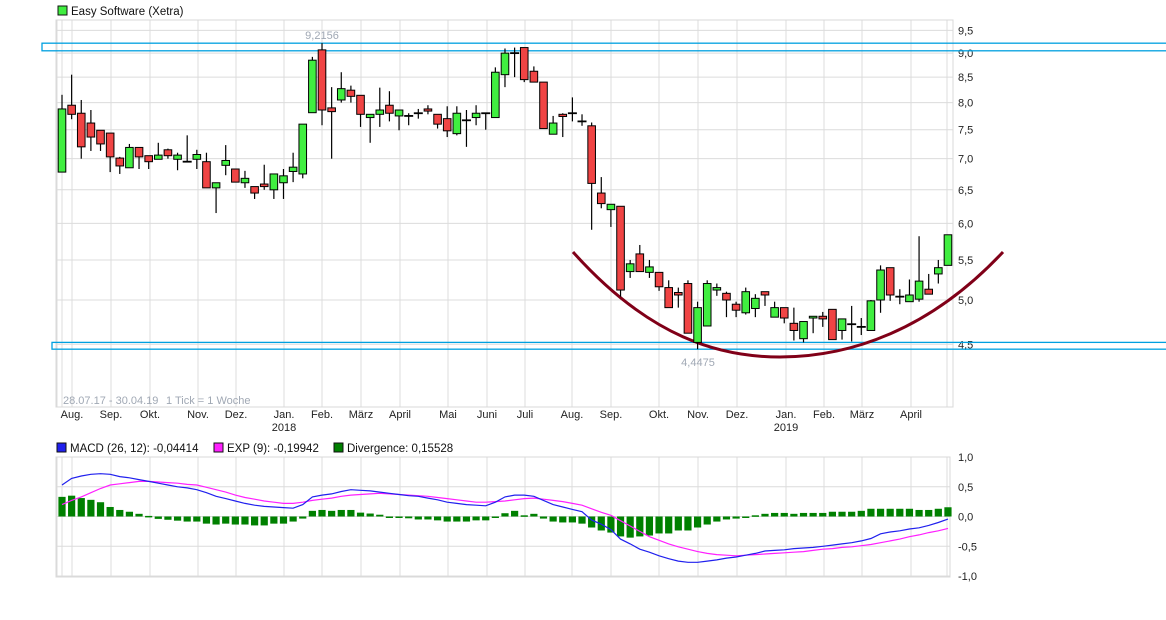  I want to click on price-legend-label: Easy Software (Xetra), so click(127, 12).